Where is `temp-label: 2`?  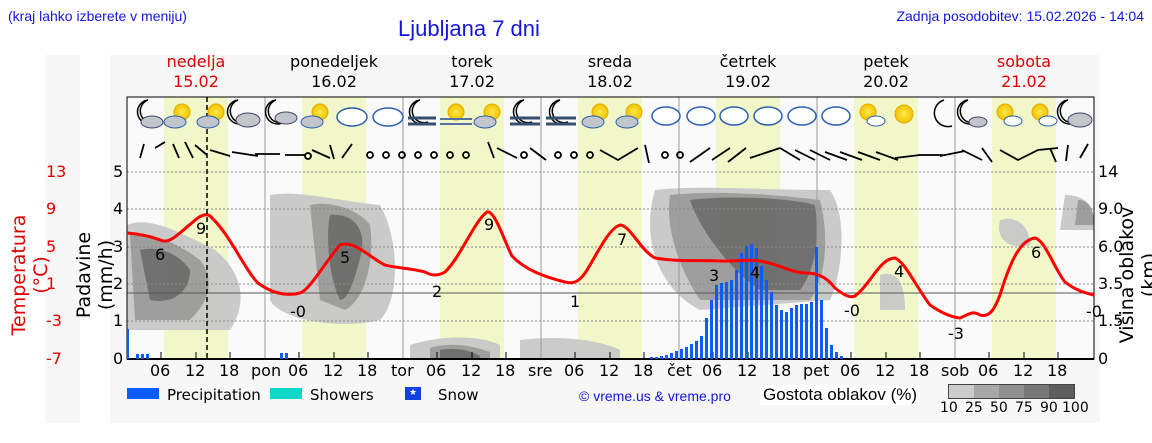 temp-label: 2 is located at coordinates (437, 291).